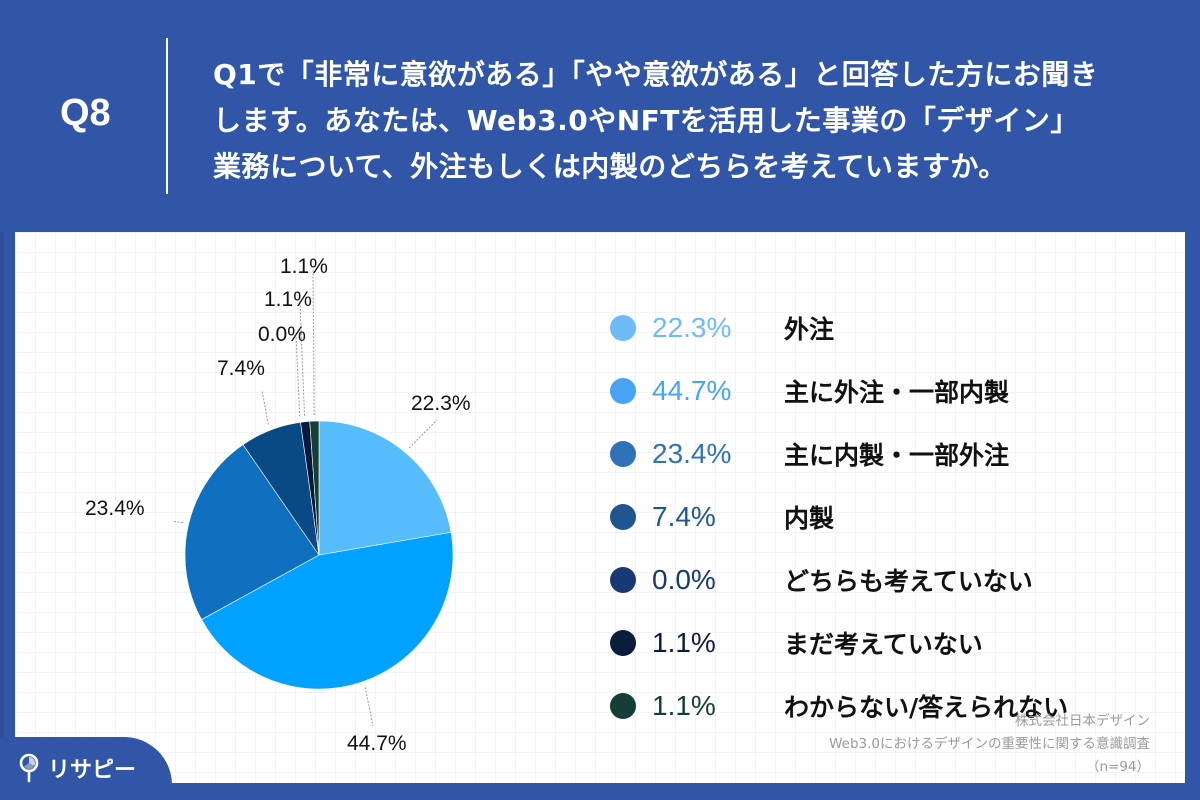 The height and width of the screenshot is (800, 1200). I want to click on pie-label-inhouse: 7.4%, so click(241, 368).